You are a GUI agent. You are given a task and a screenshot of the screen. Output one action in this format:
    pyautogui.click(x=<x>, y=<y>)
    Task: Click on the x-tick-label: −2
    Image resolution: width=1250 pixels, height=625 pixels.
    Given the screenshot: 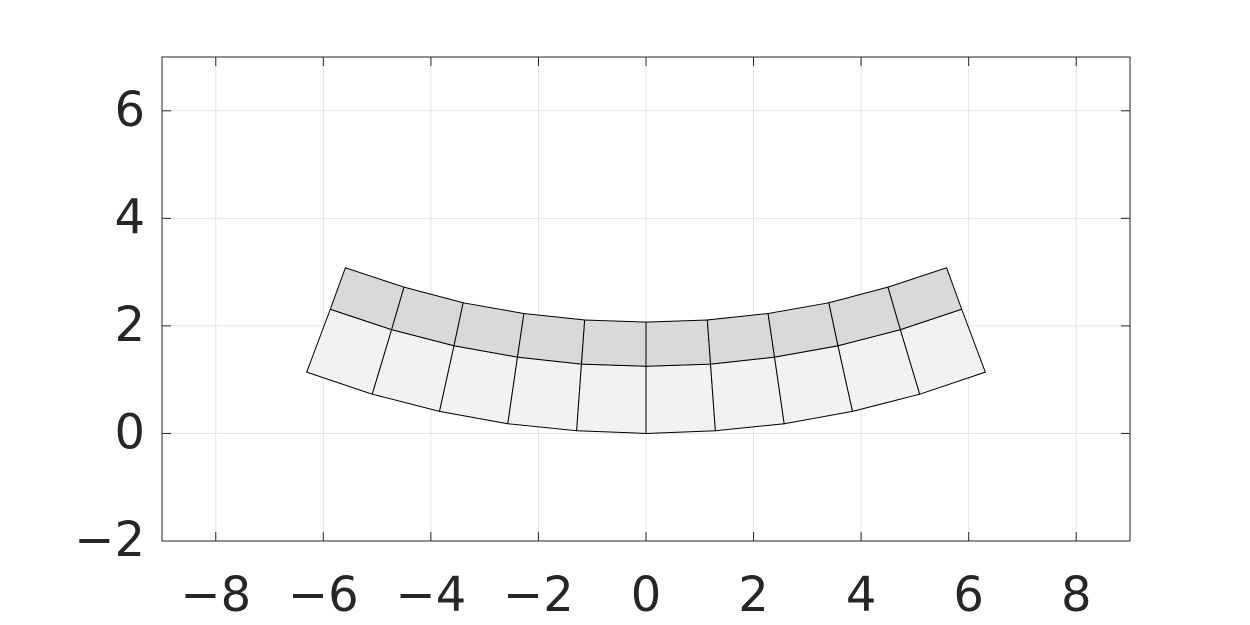 What is the action you would take?
    pyautogui.click(x=538, y=595)
    